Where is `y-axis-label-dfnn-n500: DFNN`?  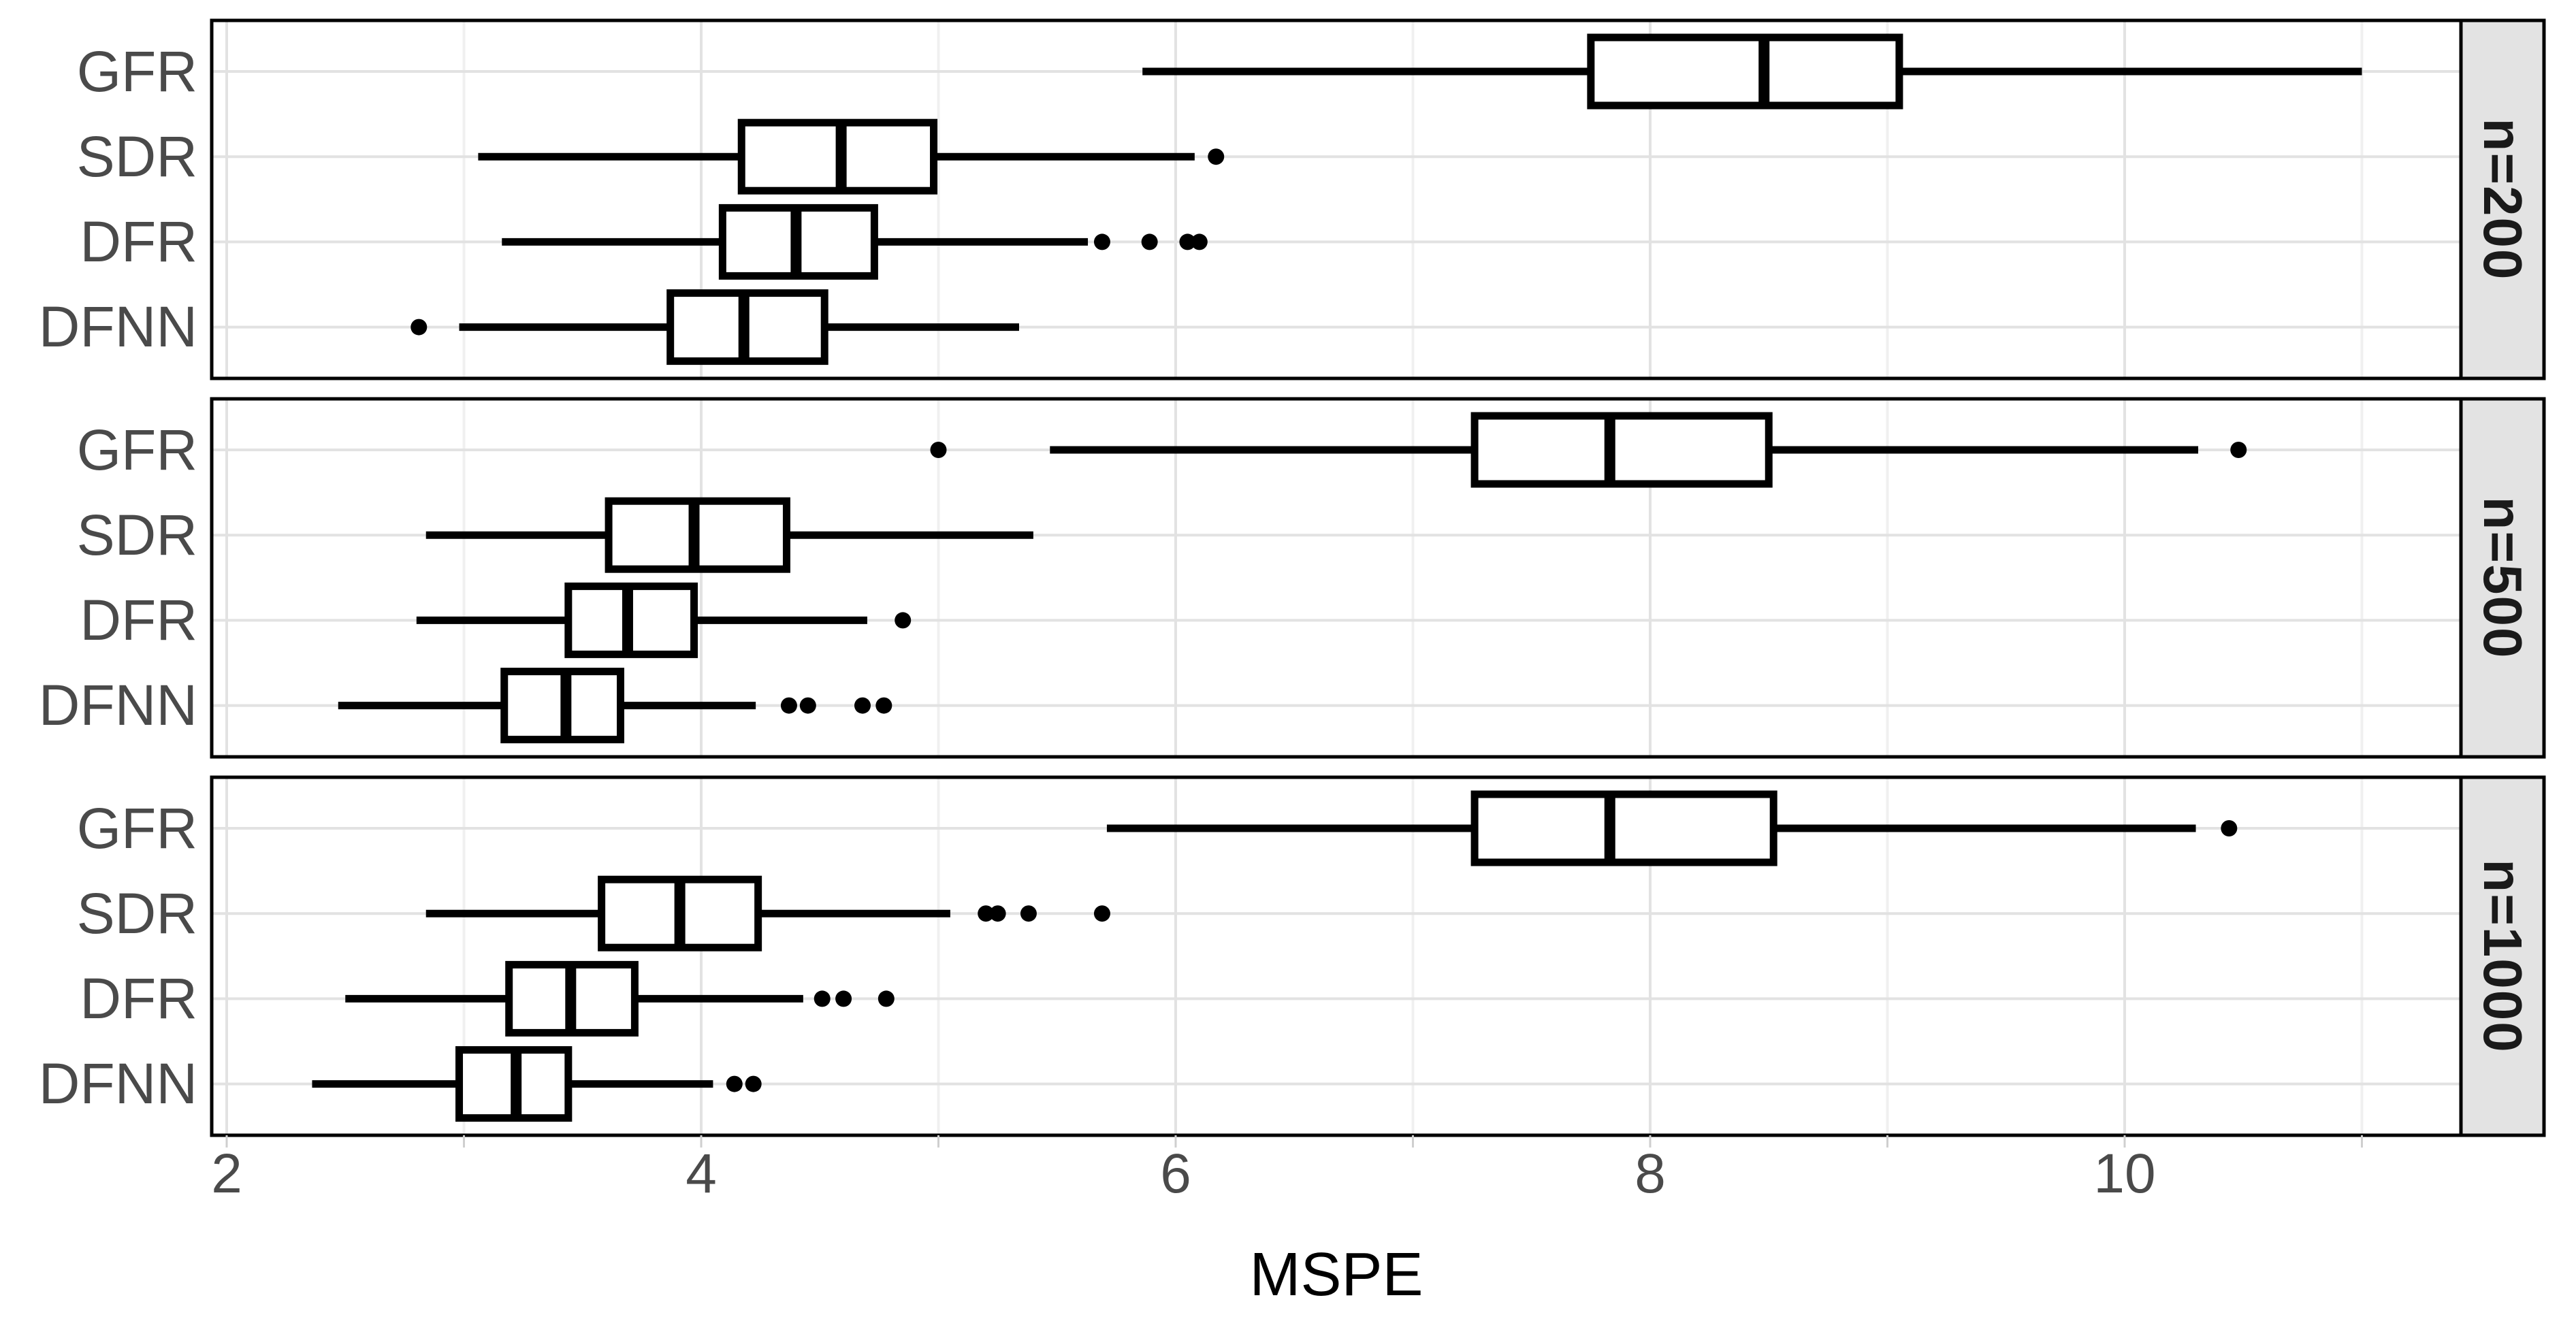
y-axis-label-dfnn-n500: DFNN is located at coordinates (118, 705).